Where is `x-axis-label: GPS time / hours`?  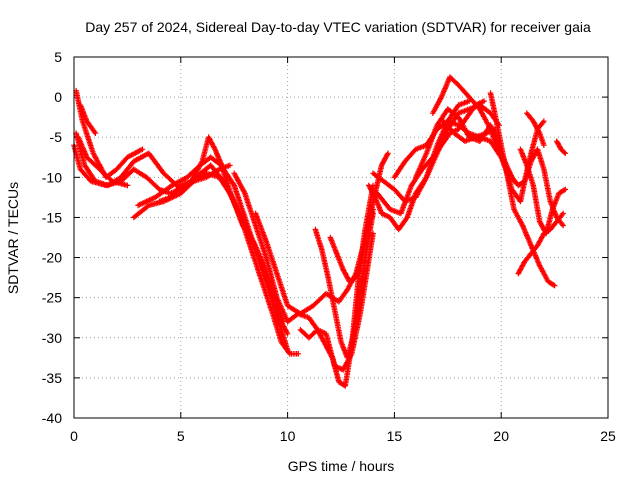
x-axis-label: GPS time / hours is located at coordinates (341, 466).